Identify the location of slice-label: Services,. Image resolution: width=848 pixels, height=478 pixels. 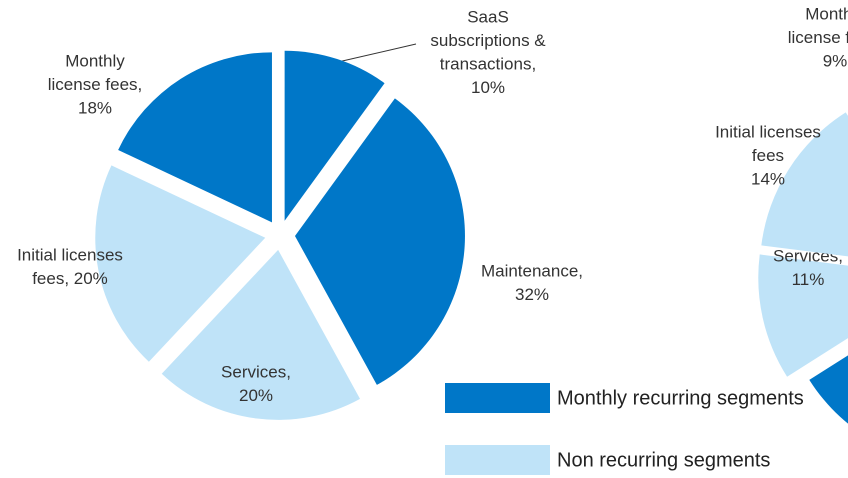
(256, 371).